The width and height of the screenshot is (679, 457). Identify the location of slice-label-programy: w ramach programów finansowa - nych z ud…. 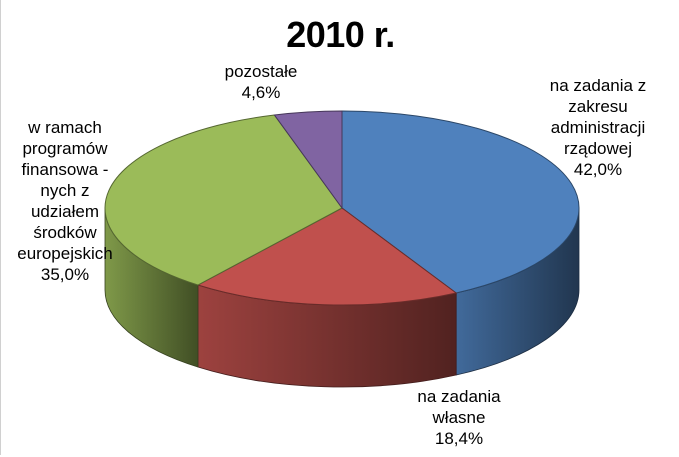
(65, 201).